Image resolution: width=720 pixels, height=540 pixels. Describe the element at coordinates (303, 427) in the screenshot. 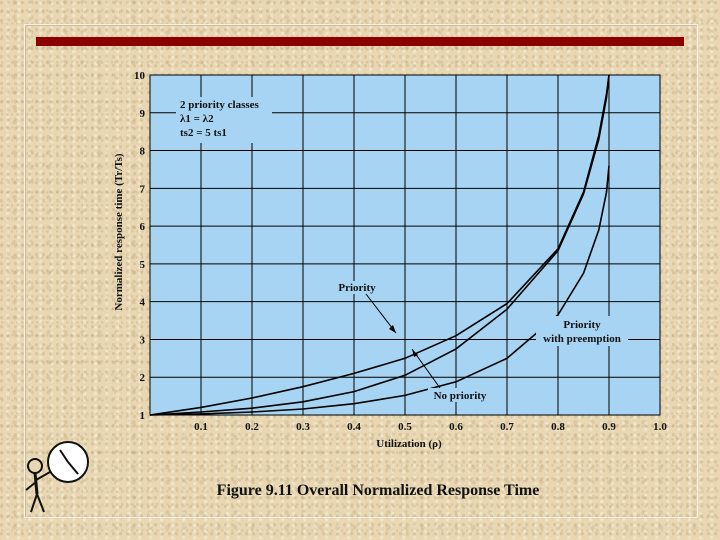

I see `x-tick-label: 0.3` at that location.